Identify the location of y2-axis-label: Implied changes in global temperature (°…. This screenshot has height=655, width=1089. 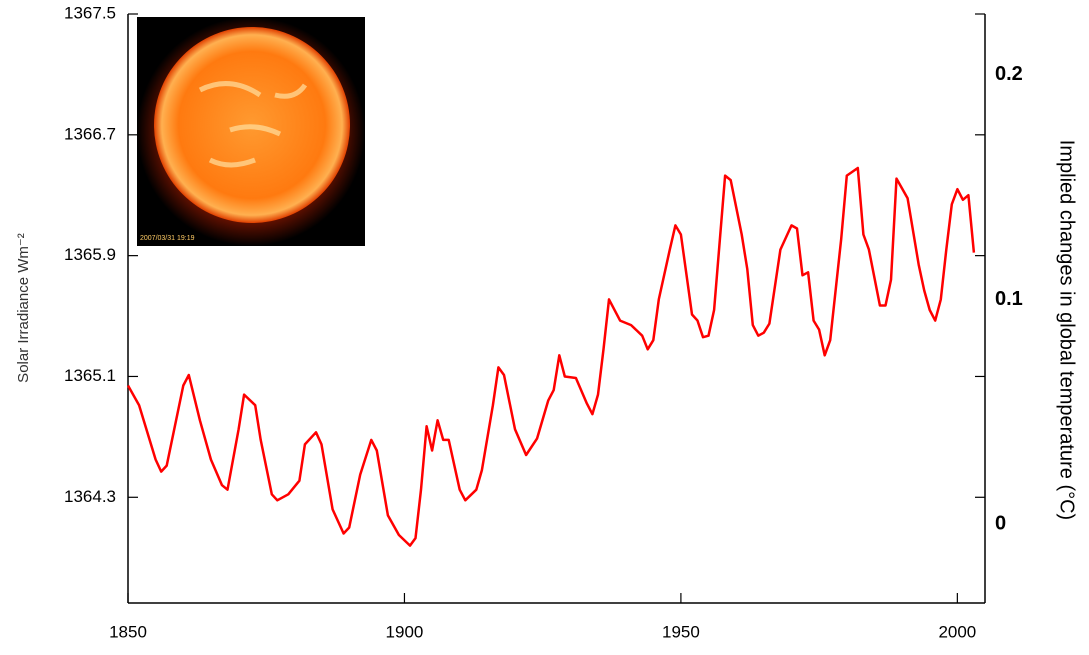
(1067, 330).